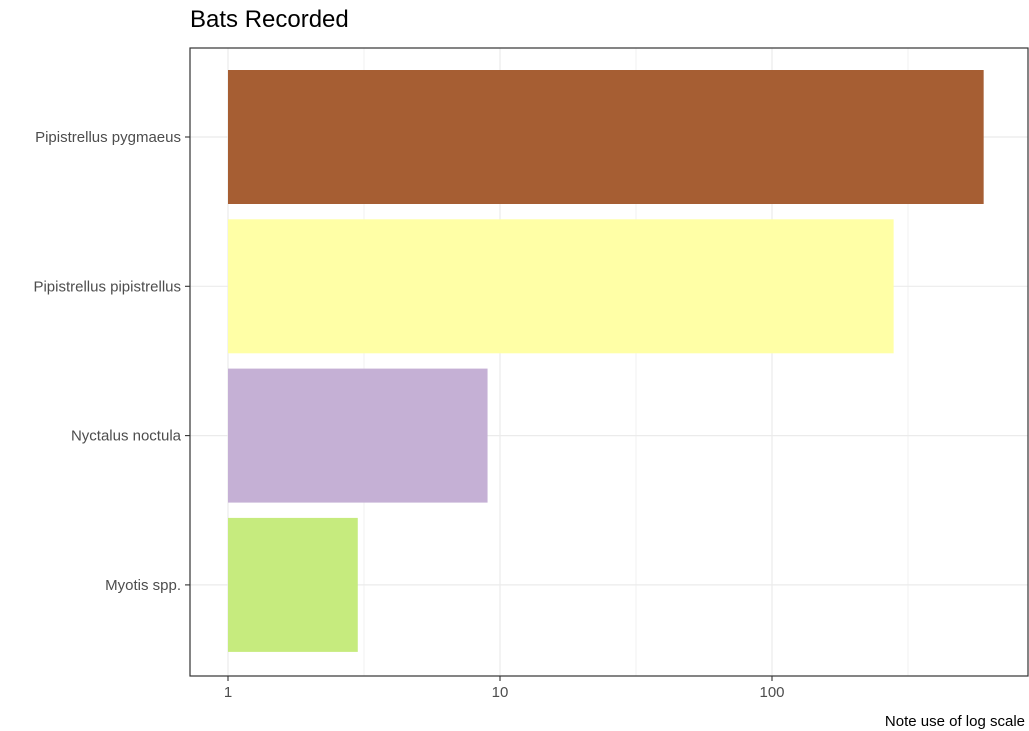 Image resolution: width=1029 pixels, height=731 pixels. I want to click on y-tick-label: Pipistrellus pygmaeus, so click(108, 137).